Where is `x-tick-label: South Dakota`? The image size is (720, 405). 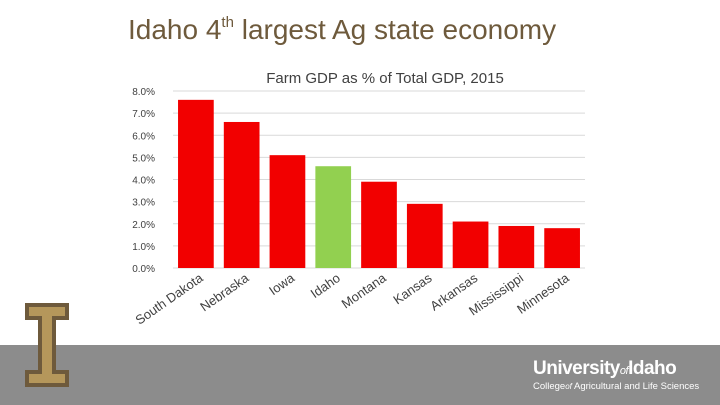 x-tick-label: South Dakota is located at coordinates (169, 299).